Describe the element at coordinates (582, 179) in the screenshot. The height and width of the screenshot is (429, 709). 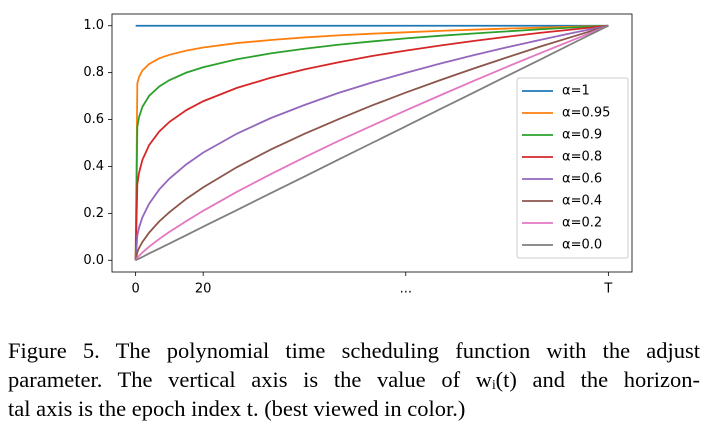
I see `legend-label: α=0.6` at that location.